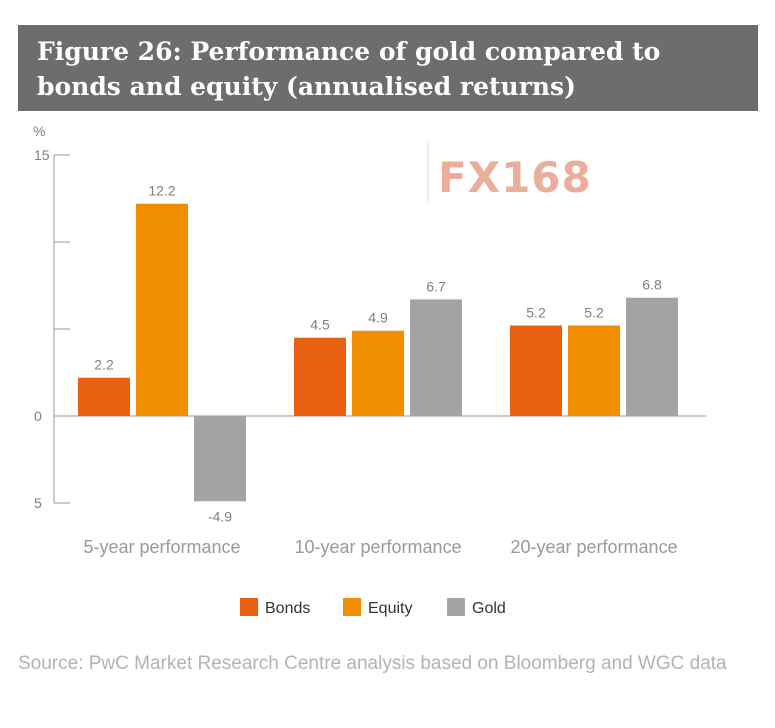 The image size is (775, 728). I want to click on y-axis-label: %, so click(39, 131).